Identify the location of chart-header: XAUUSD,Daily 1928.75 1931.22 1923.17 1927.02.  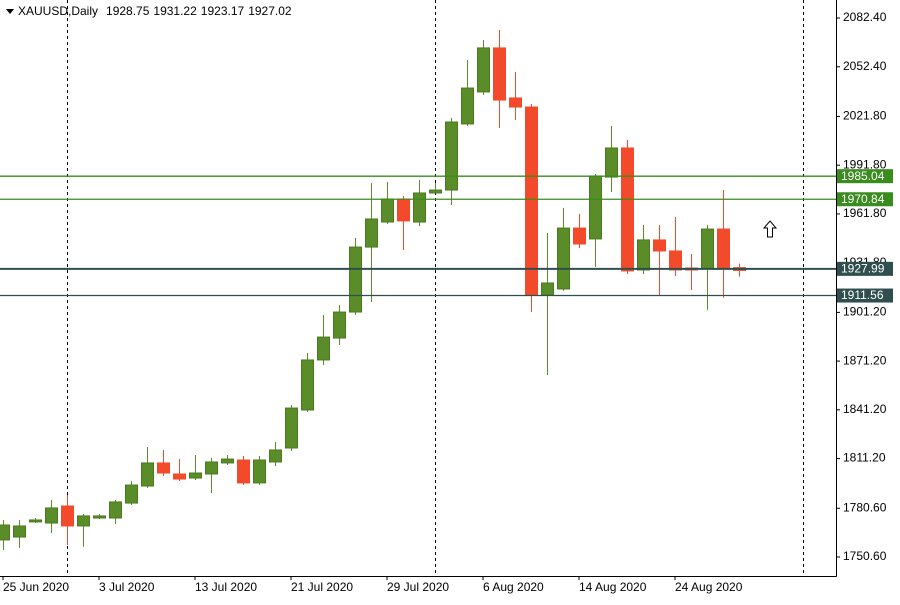
(155, 11).